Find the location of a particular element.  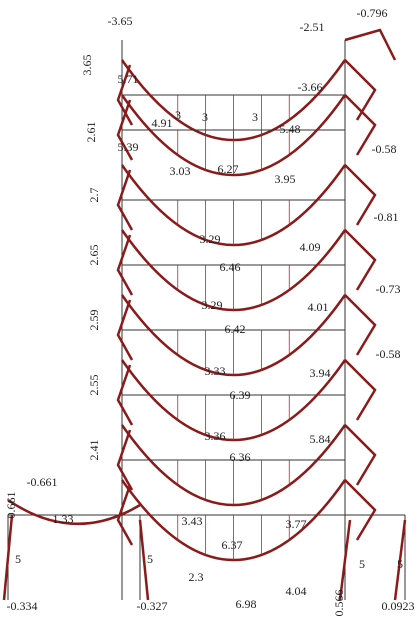

moment-label: -3.66 is located at coordinates (310, 87).